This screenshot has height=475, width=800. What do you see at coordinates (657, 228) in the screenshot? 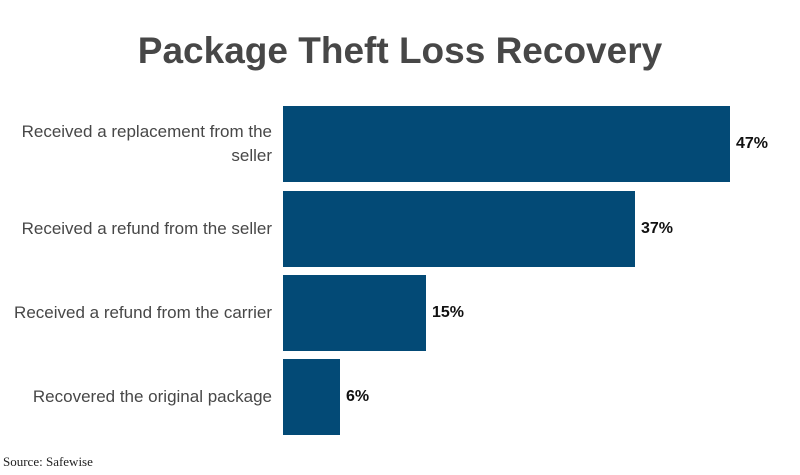
I see `value-label: 37%` at bounding box center [657, 228].